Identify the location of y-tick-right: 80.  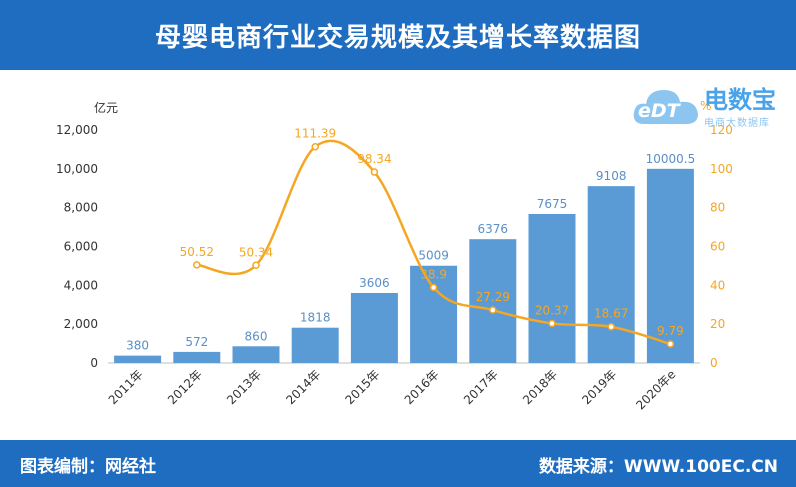
(717, 208).